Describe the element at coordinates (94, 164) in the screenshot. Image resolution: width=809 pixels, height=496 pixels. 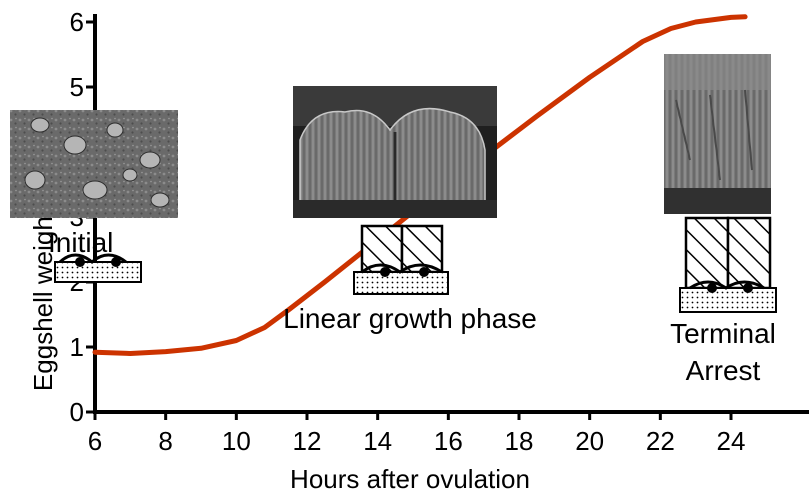
I see `sem-initial-stage-icon` at that location.